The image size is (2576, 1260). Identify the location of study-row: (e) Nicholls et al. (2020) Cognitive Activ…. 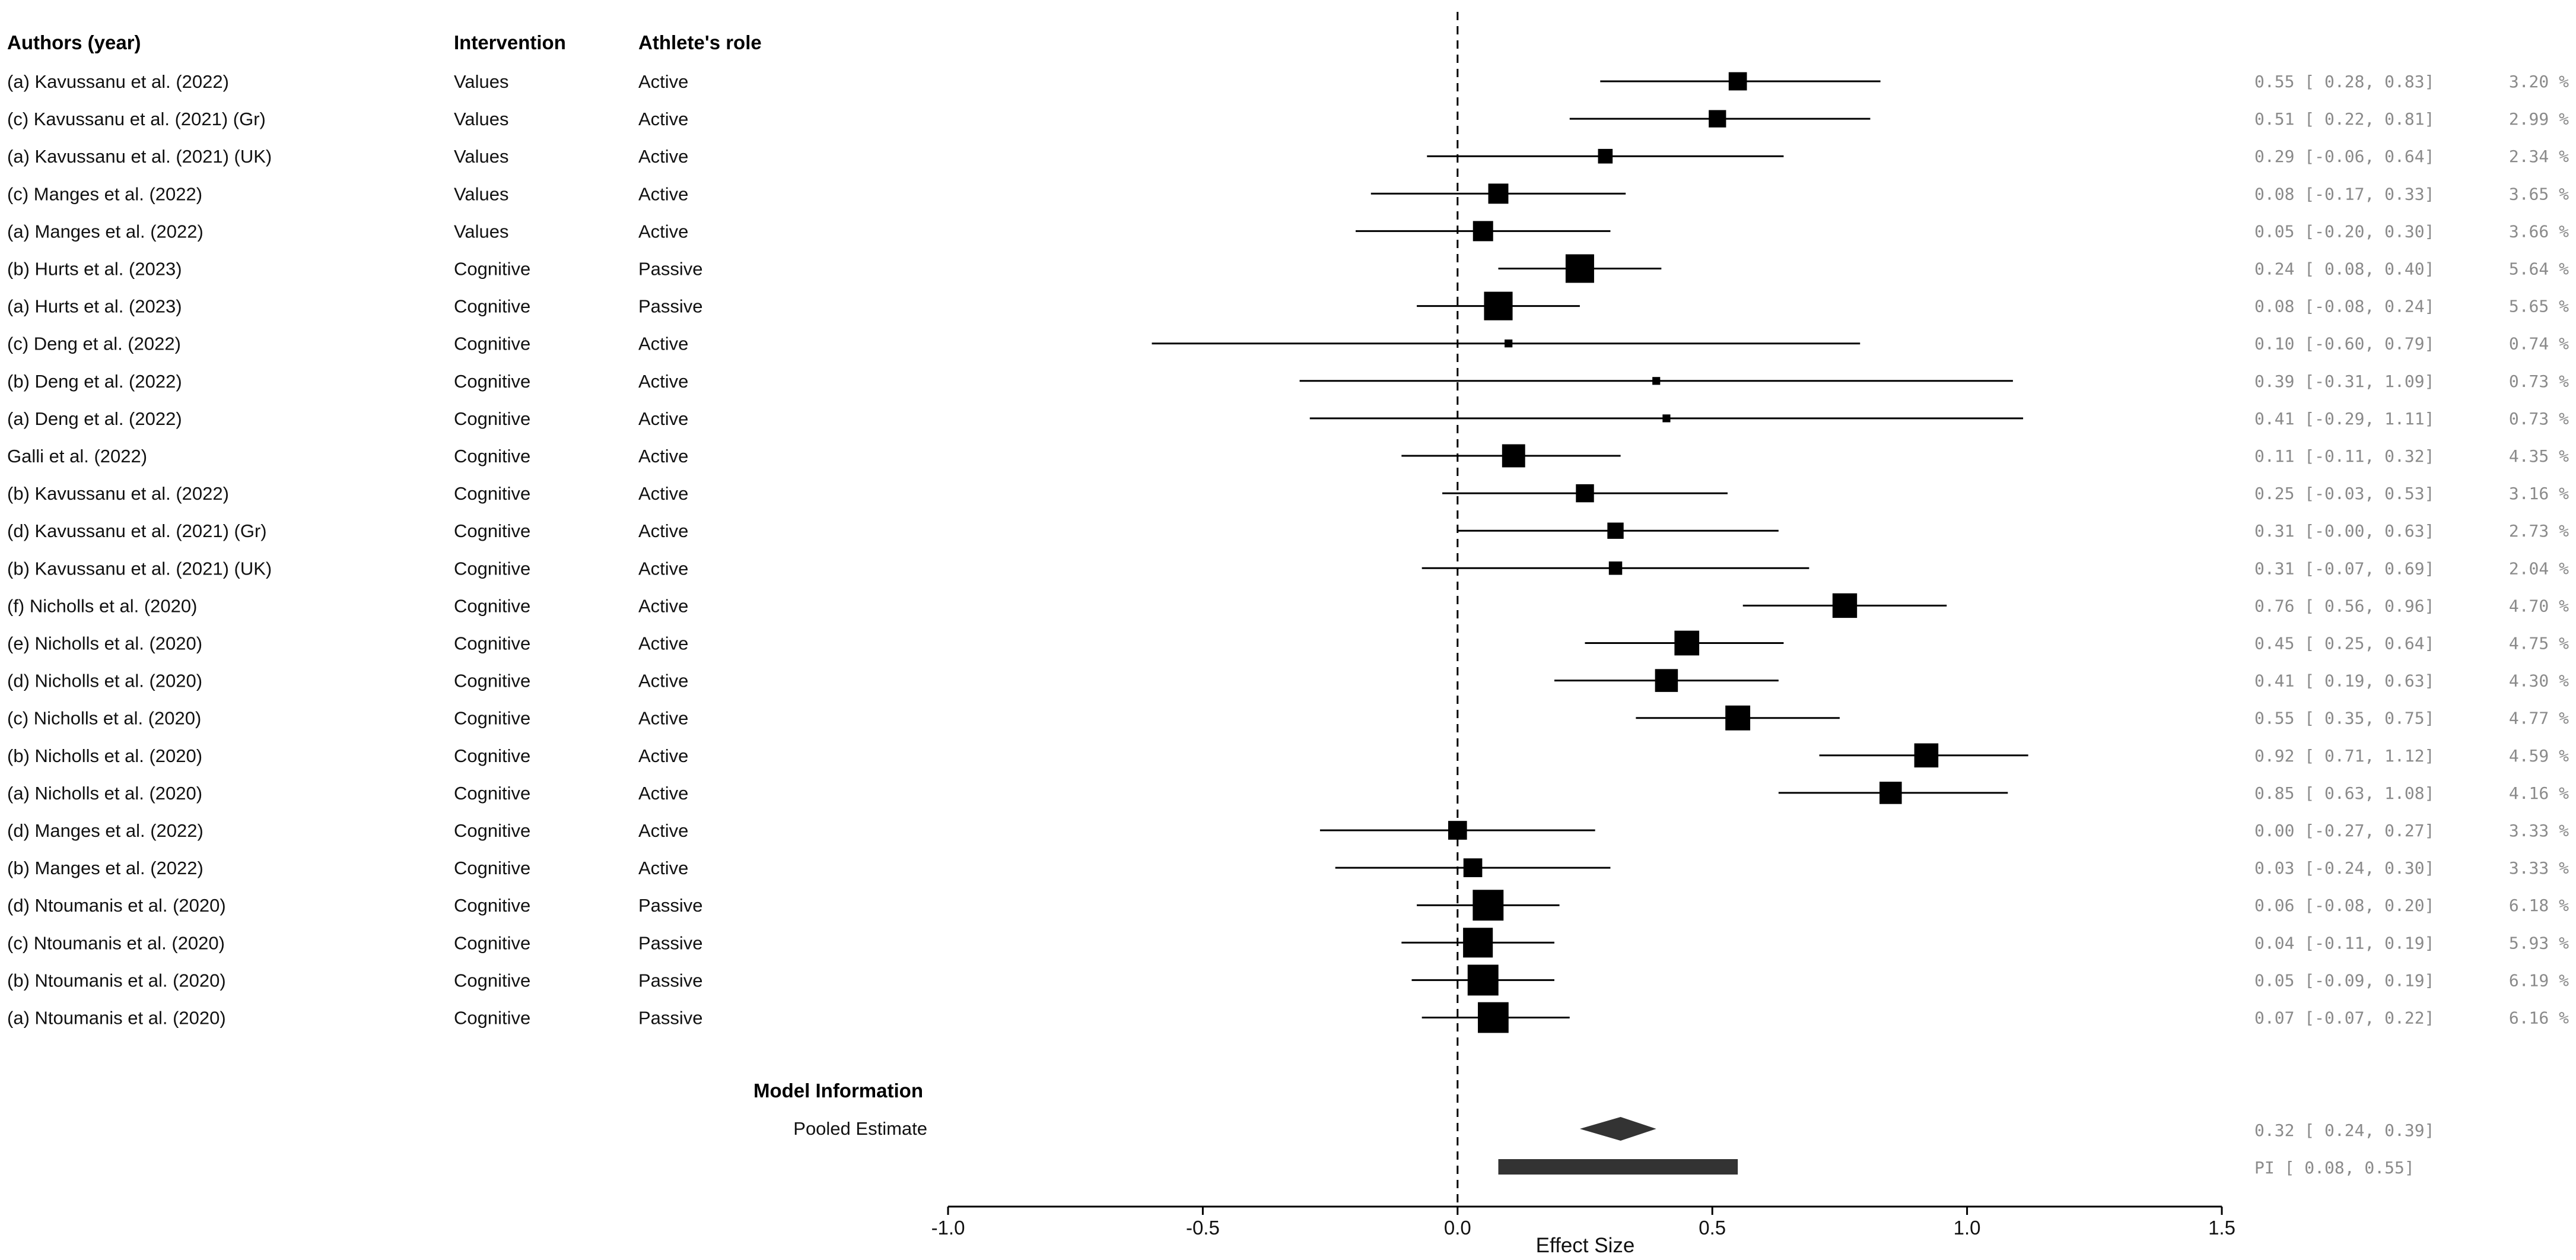
(1288, 643).